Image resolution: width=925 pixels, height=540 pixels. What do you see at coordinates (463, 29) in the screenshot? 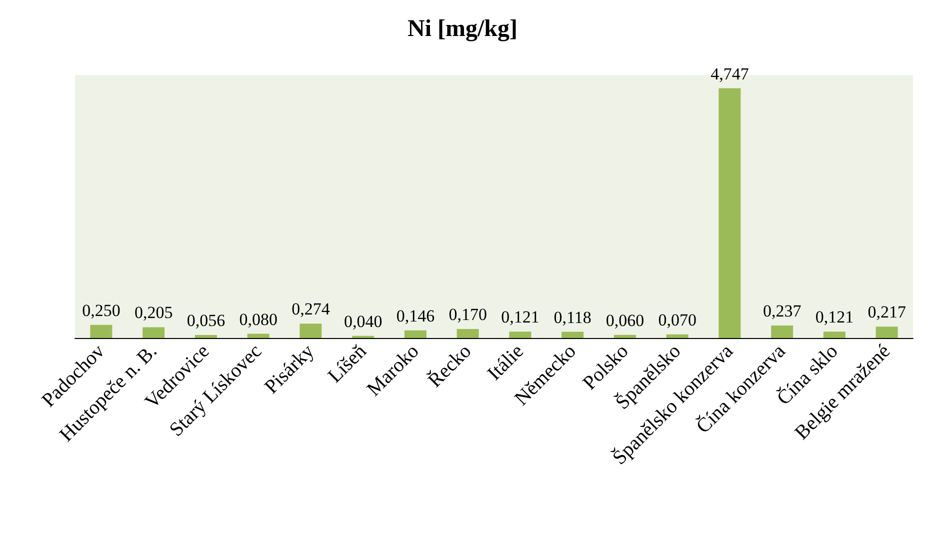
I see `chart-title: Ni [mg/kg]` at bounding box center [463, 29].